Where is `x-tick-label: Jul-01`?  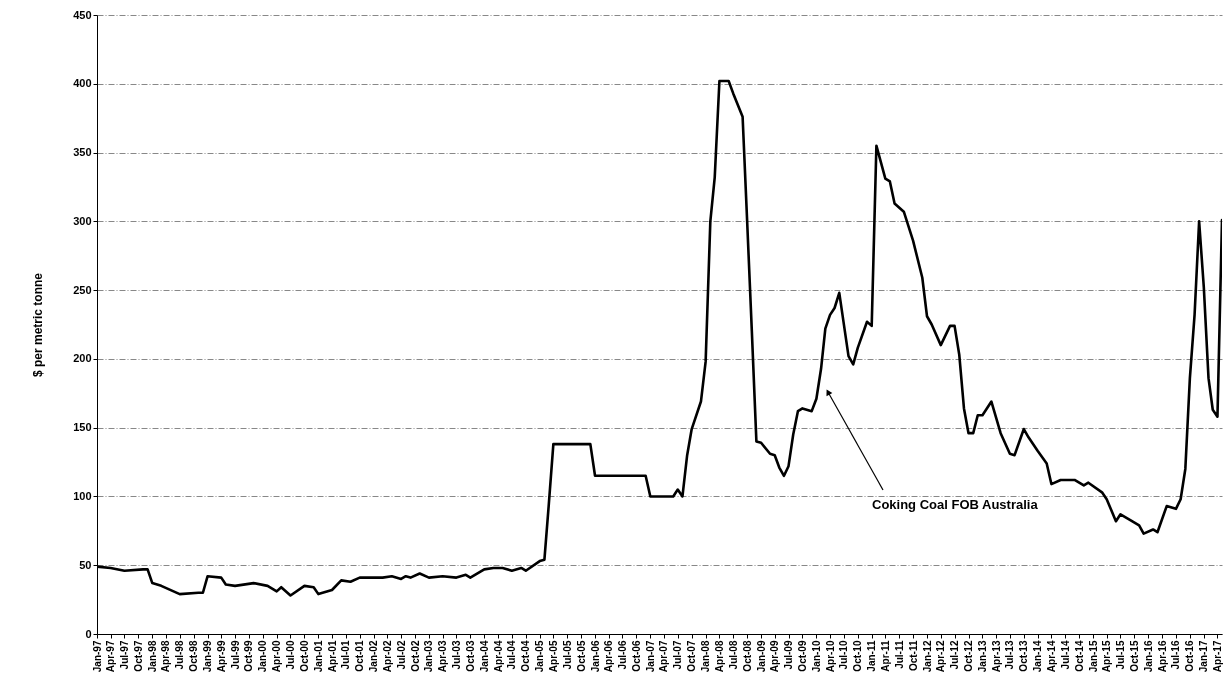 x-tick-label: Jul-01 is located at coordinates (346, 655).